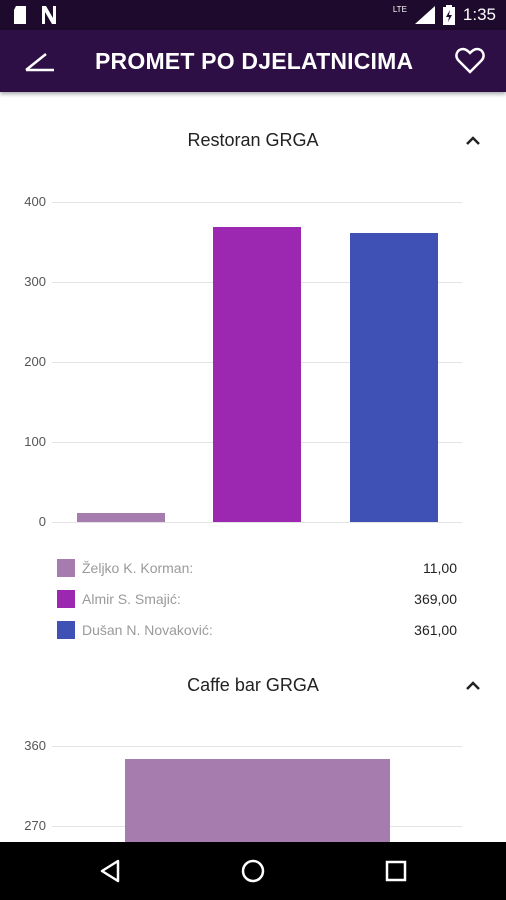  I want to click on section-title-restoran: Restoran GRGA, so click(253, 140).